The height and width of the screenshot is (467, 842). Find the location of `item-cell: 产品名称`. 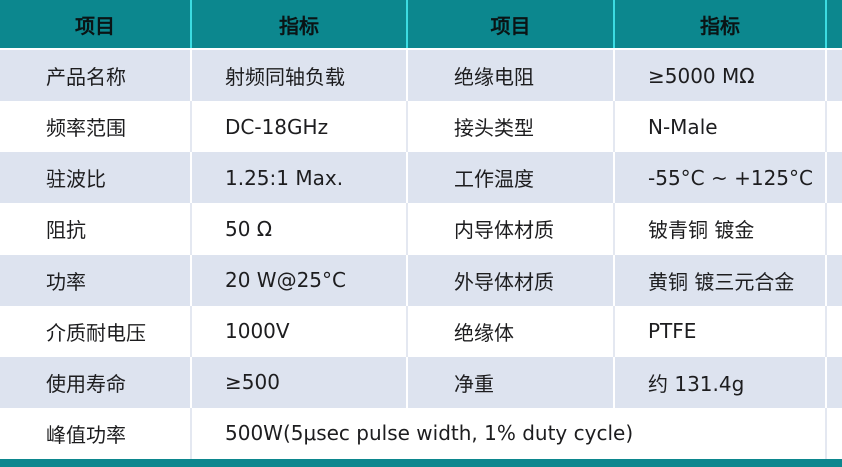

item-cell: 产品名称 is located at coordinates (86, 77).